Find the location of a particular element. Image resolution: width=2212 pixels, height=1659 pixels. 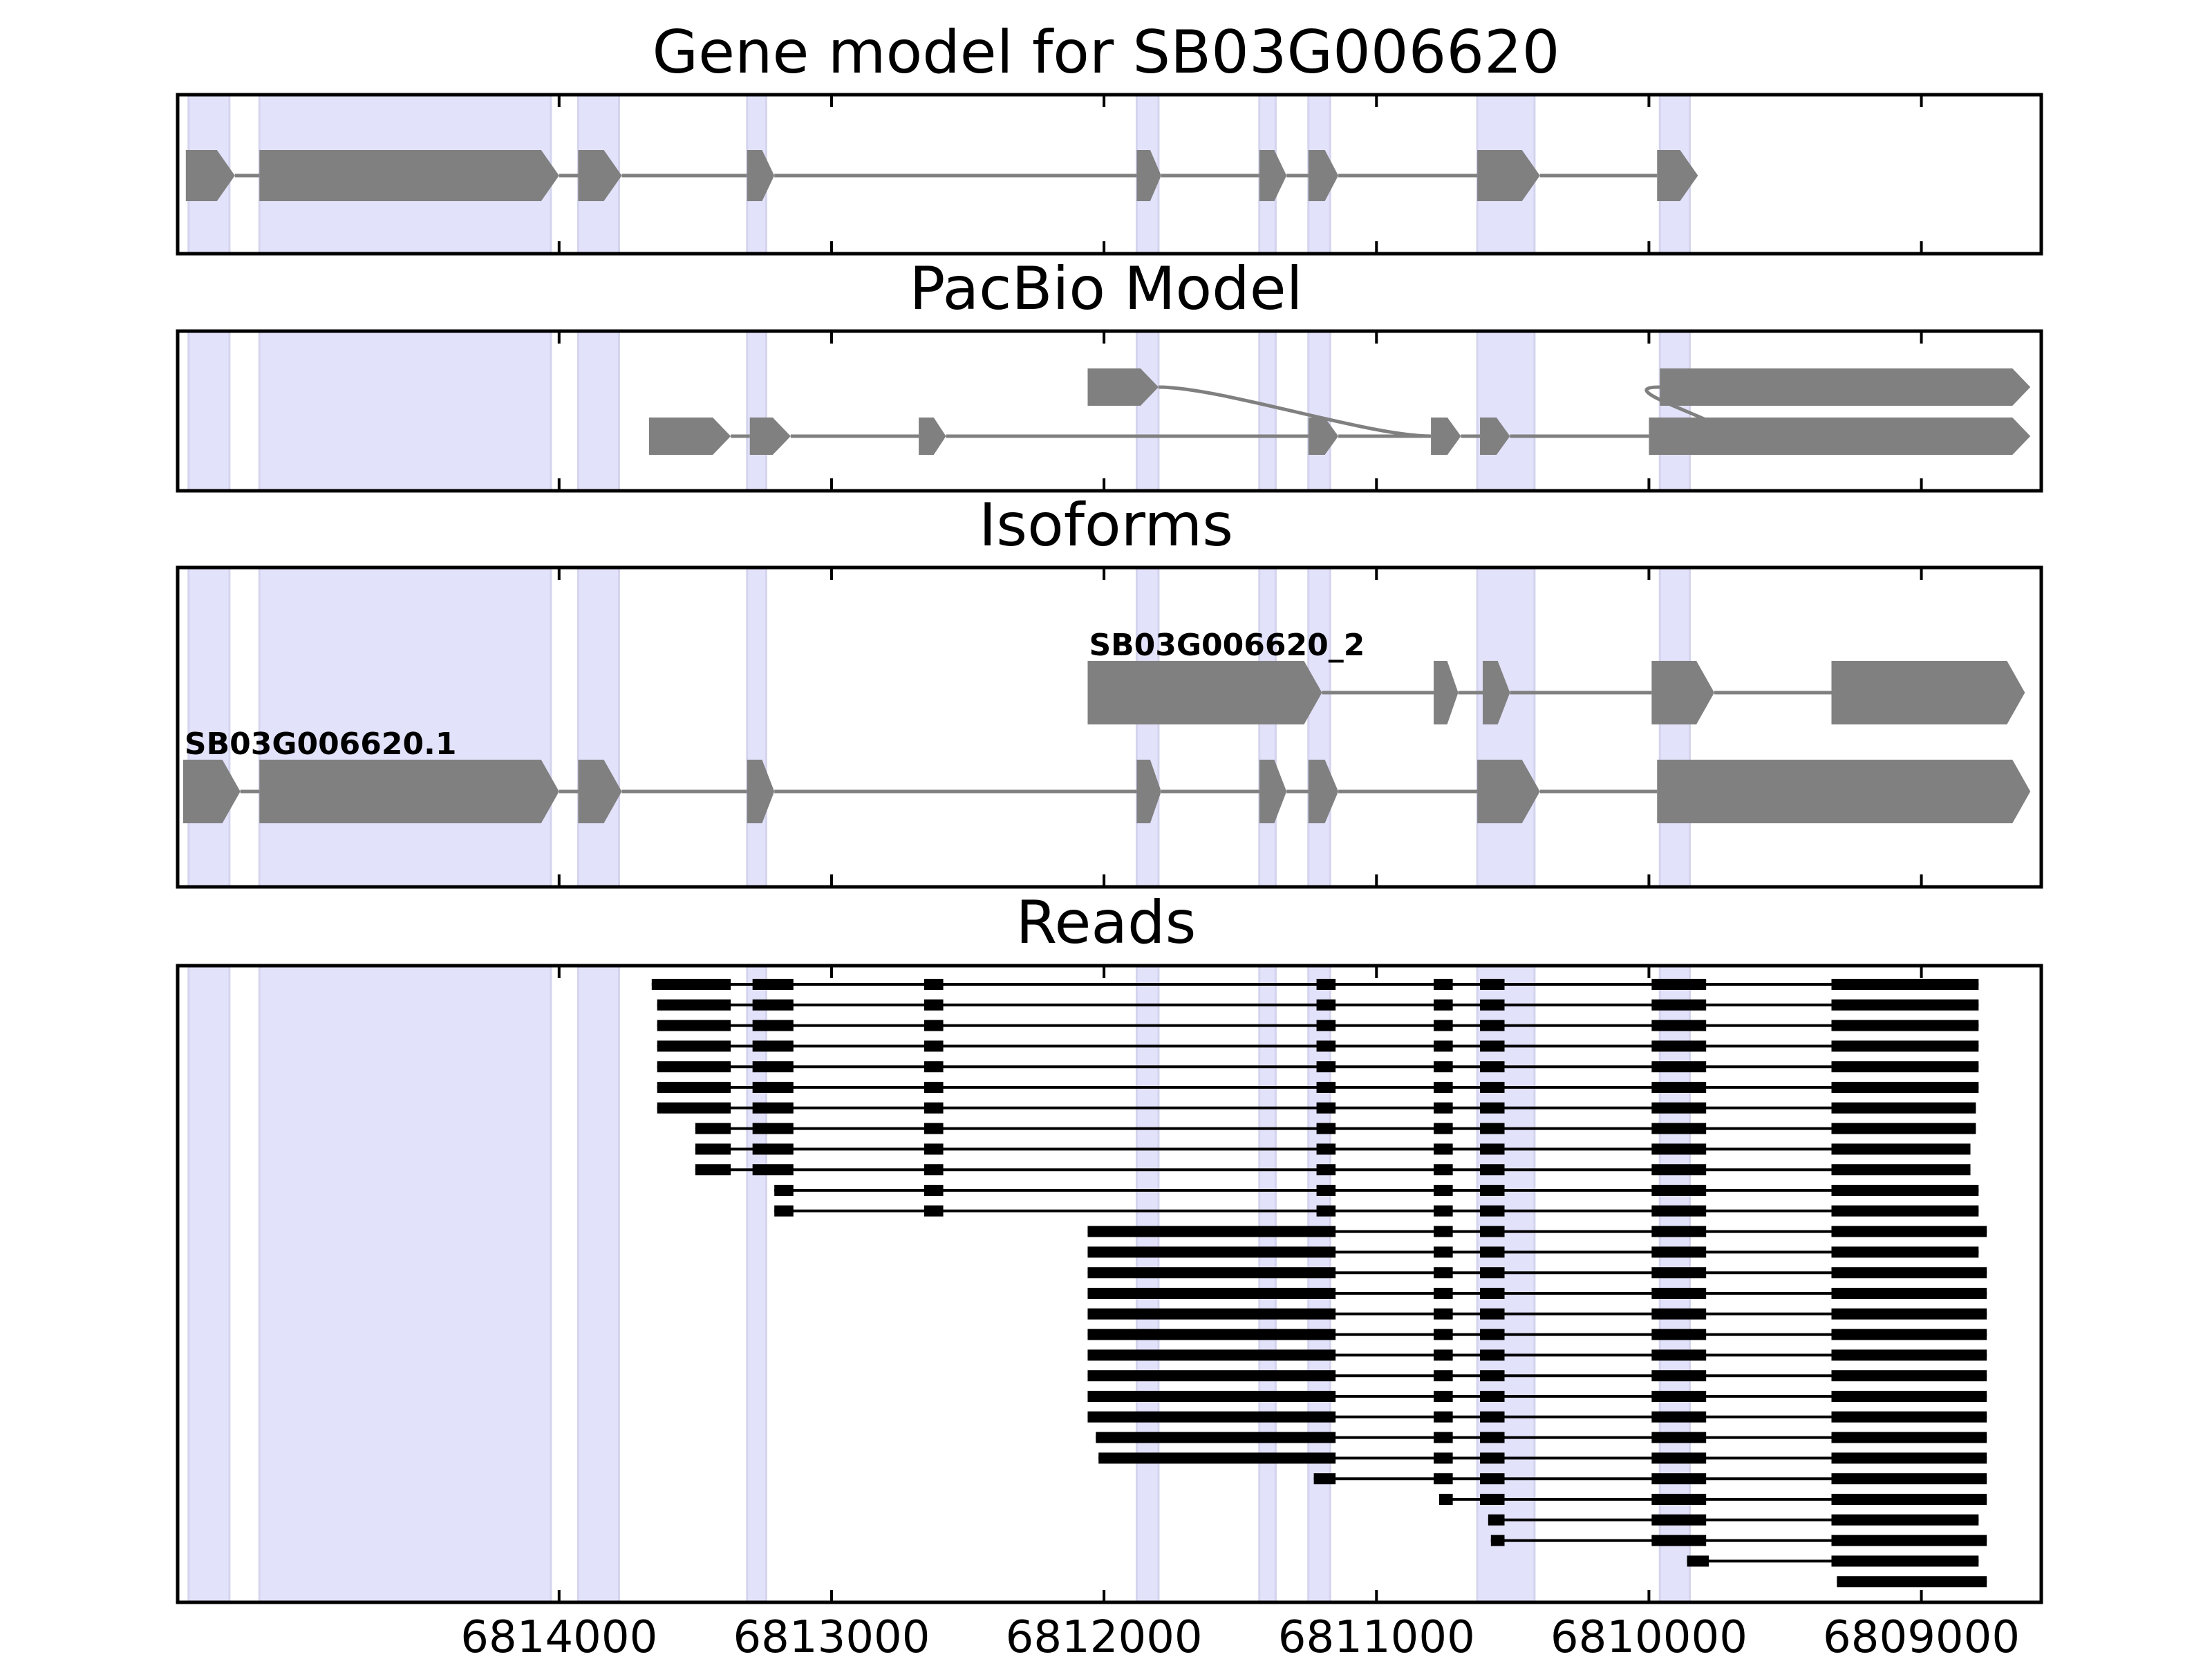

x-tick-label: 6814000 is located at coordinates (558, 1635).